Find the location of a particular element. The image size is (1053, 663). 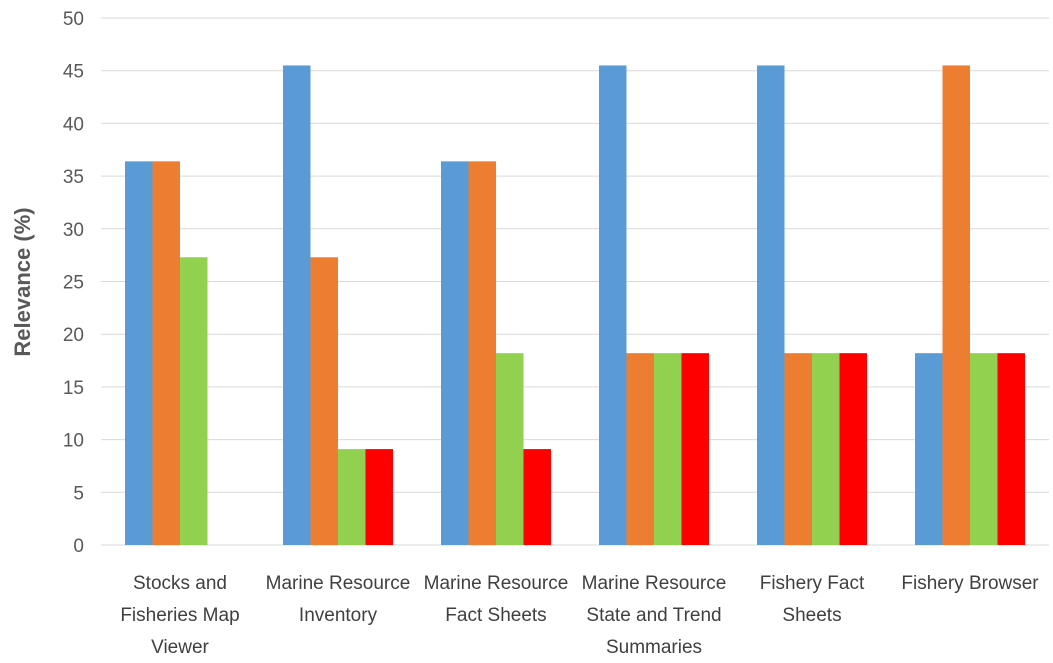

x-category-label-line: Sheets is located at coordinates (811, 615).